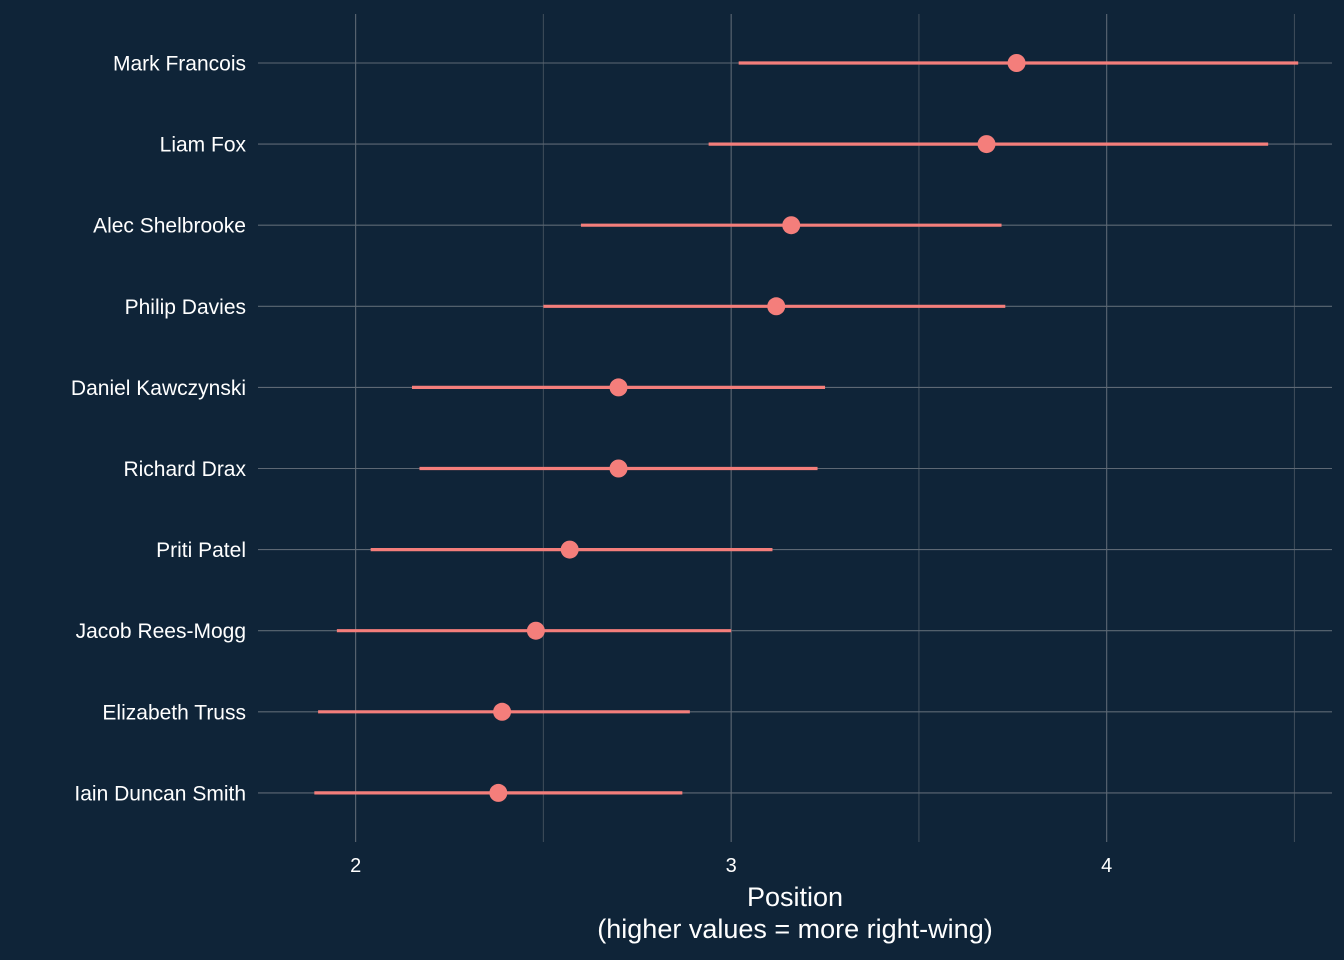  I want to click on y-tick-label: Liam Fox, so click(203, 145).